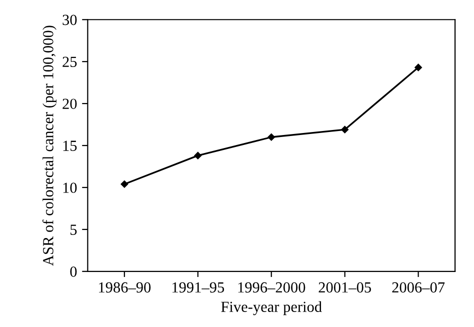 This screenshot has height=327, width=474. I want to click on y-tick-label: 25, so click(69, 62).